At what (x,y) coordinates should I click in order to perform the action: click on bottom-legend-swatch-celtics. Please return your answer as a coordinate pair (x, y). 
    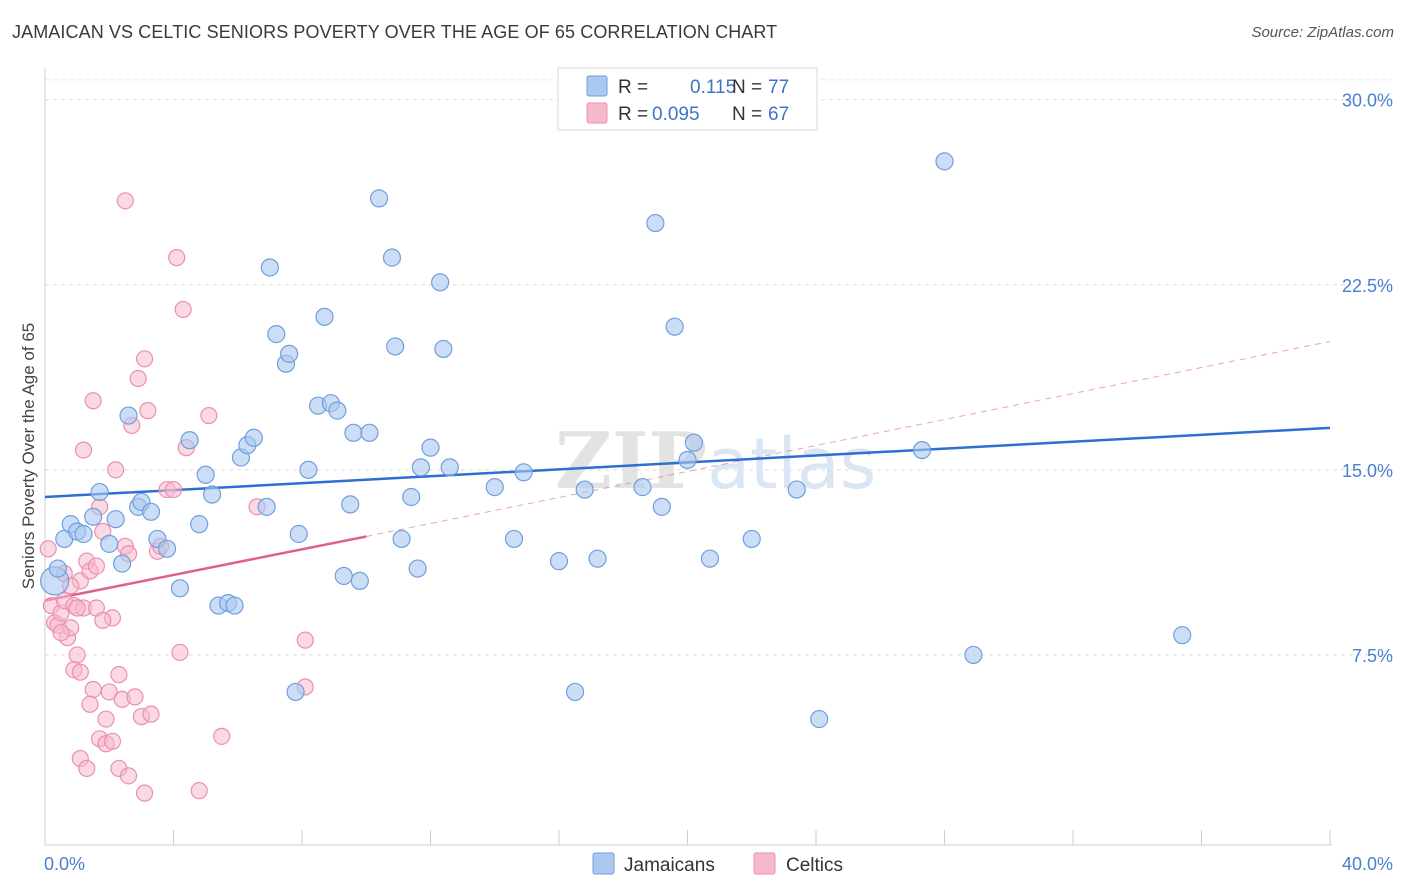
    Looking at the image, I should click on (764, 863).